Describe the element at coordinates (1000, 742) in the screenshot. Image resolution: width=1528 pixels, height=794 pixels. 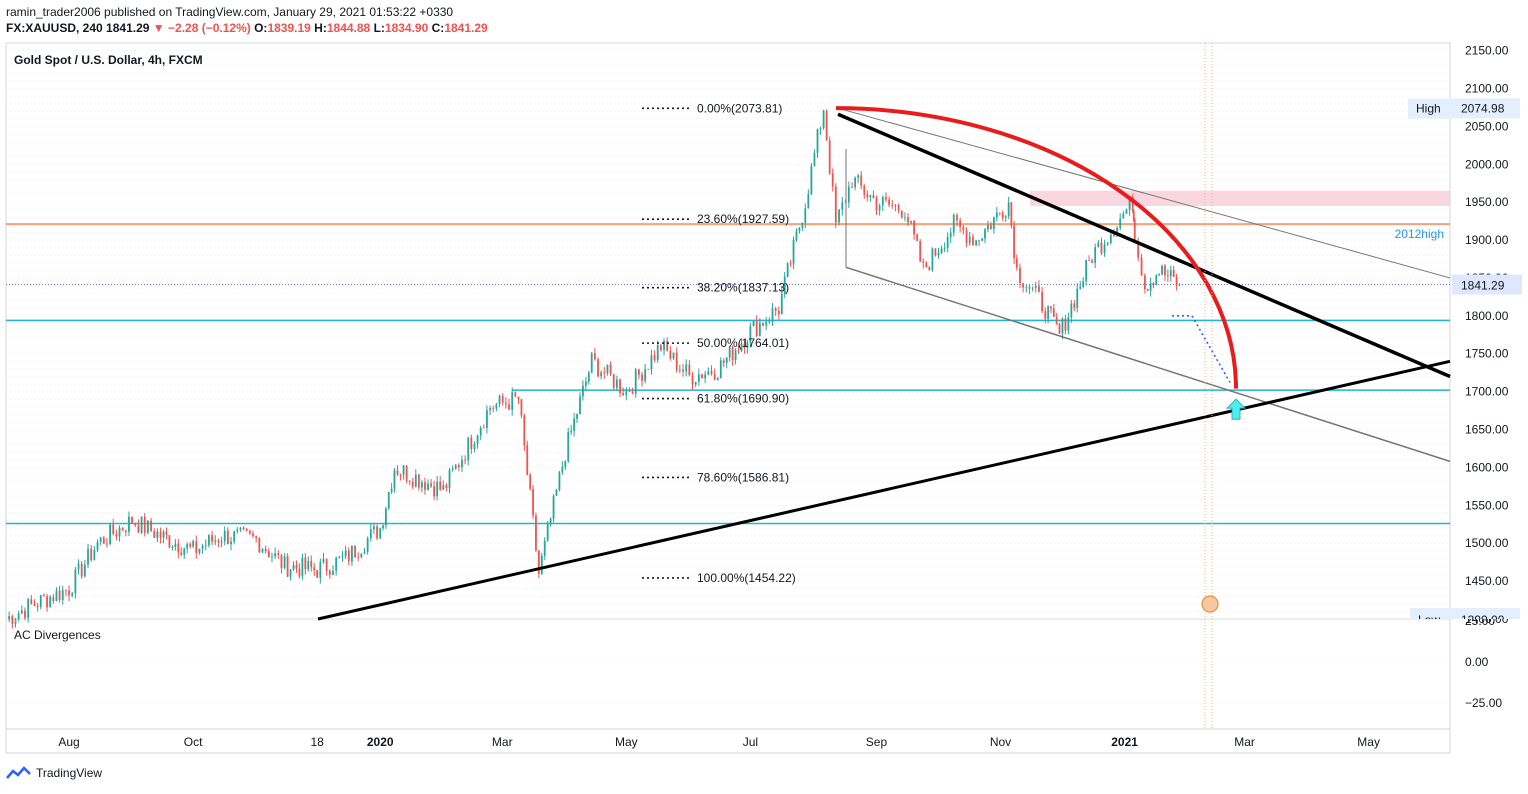
I see `x-tick-label: Nov` at that location.